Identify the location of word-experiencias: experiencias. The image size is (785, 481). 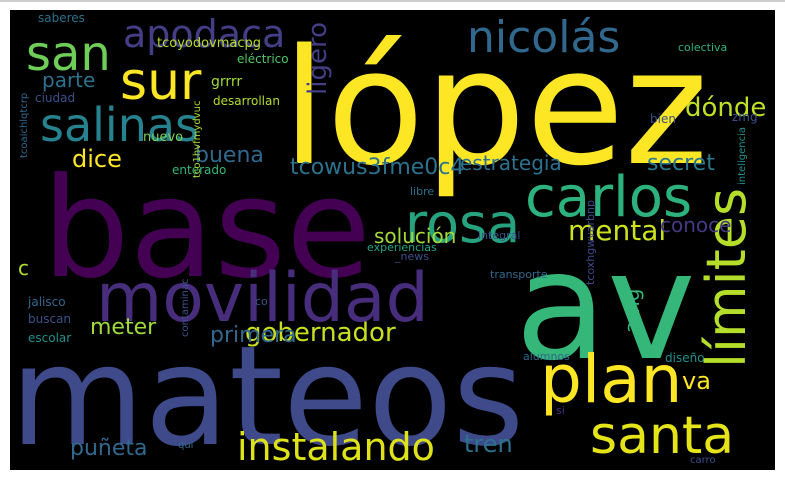
(402, 247).